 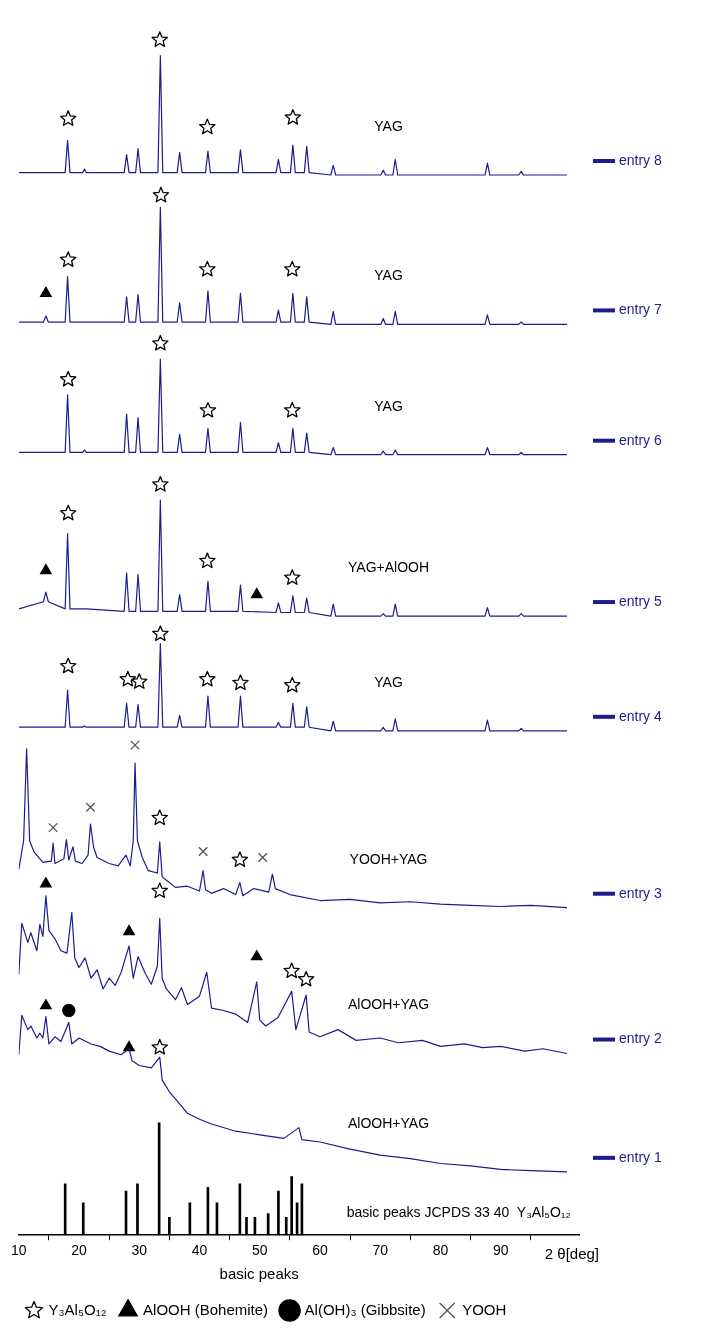 I want to click on x-tick-label: 50, so click(x=259, y=1250).